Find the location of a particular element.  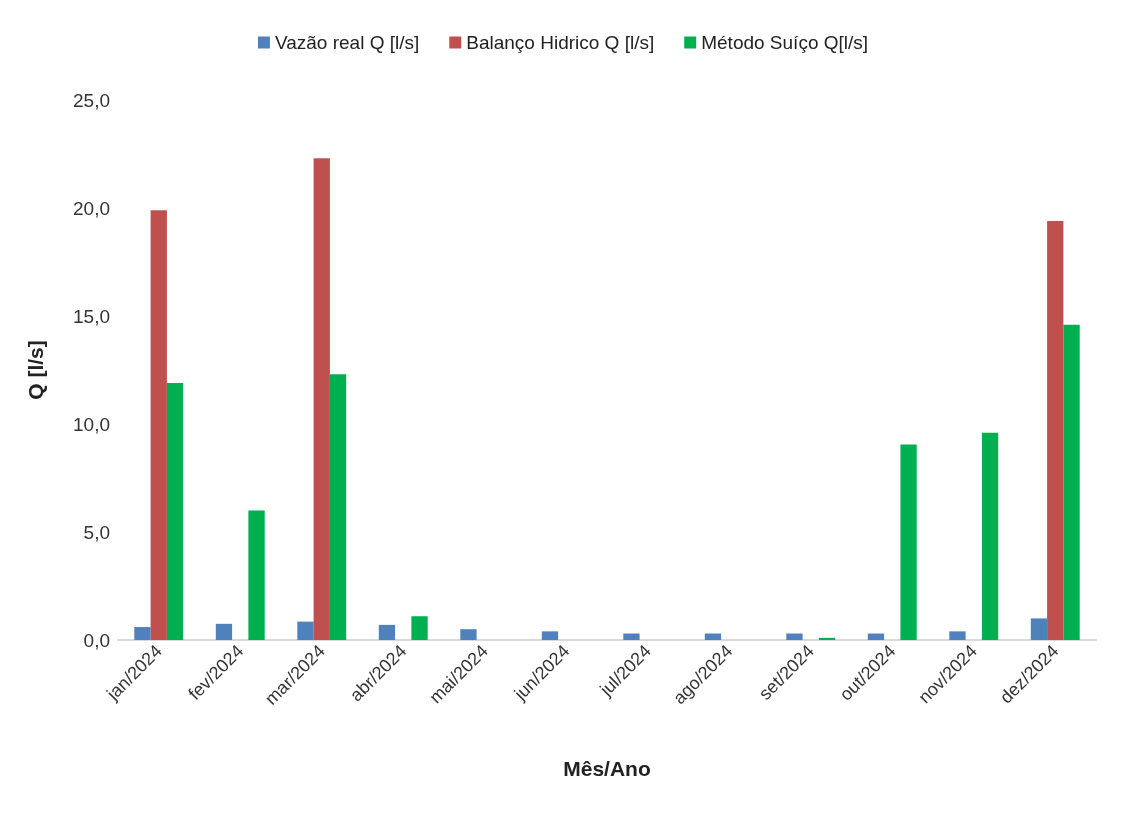

y-tick-label: 5,0 is located at coordinates (96, 532).